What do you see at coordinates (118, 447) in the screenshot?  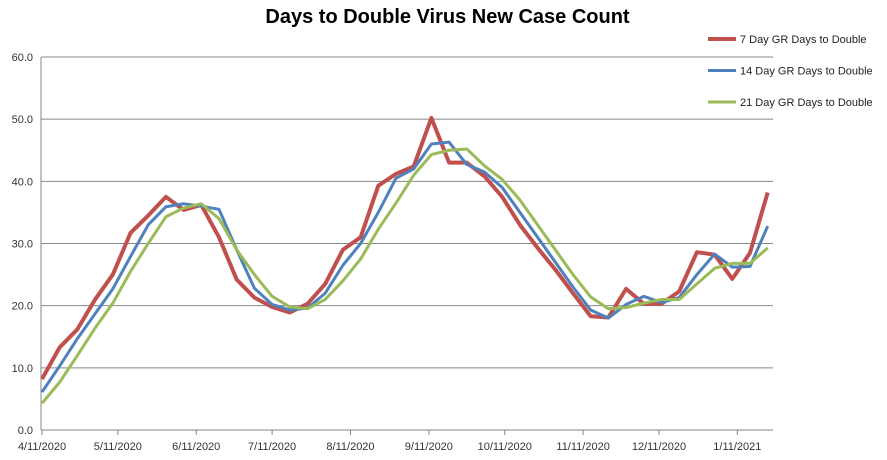 I see `x-tick-label: 5/11/2020` at bounding box center [118, 447].